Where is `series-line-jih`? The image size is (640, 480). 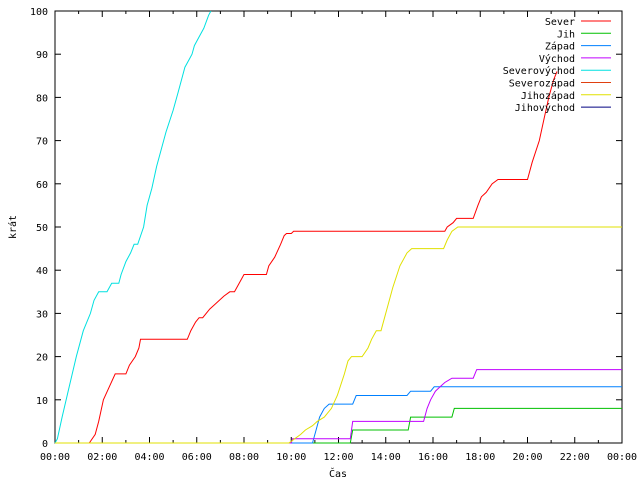 series-line-jih is located at coordinates (338, 425).